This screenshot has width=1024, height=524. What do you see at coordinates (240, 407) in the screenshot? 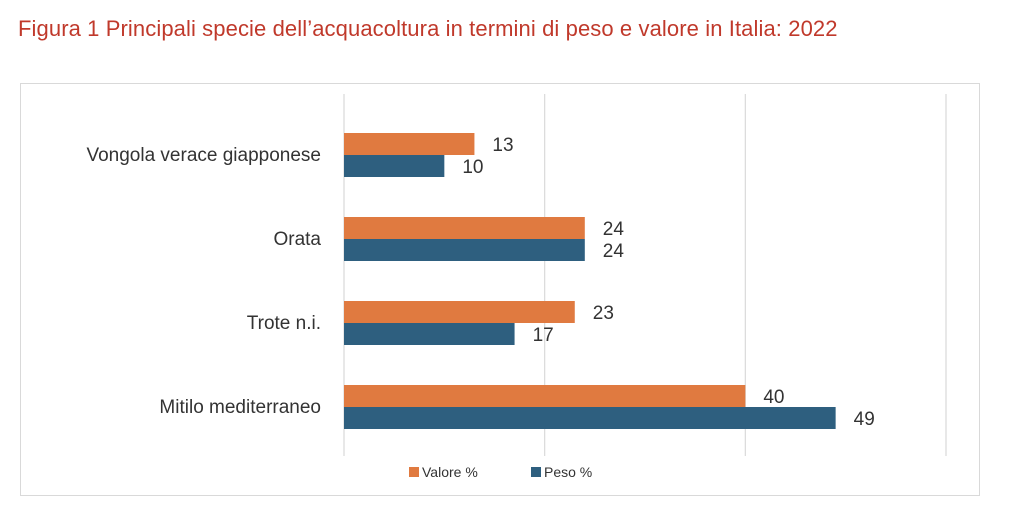
I see `category-label: Mitilo mediterraneo` at bounding box center [240, 407].